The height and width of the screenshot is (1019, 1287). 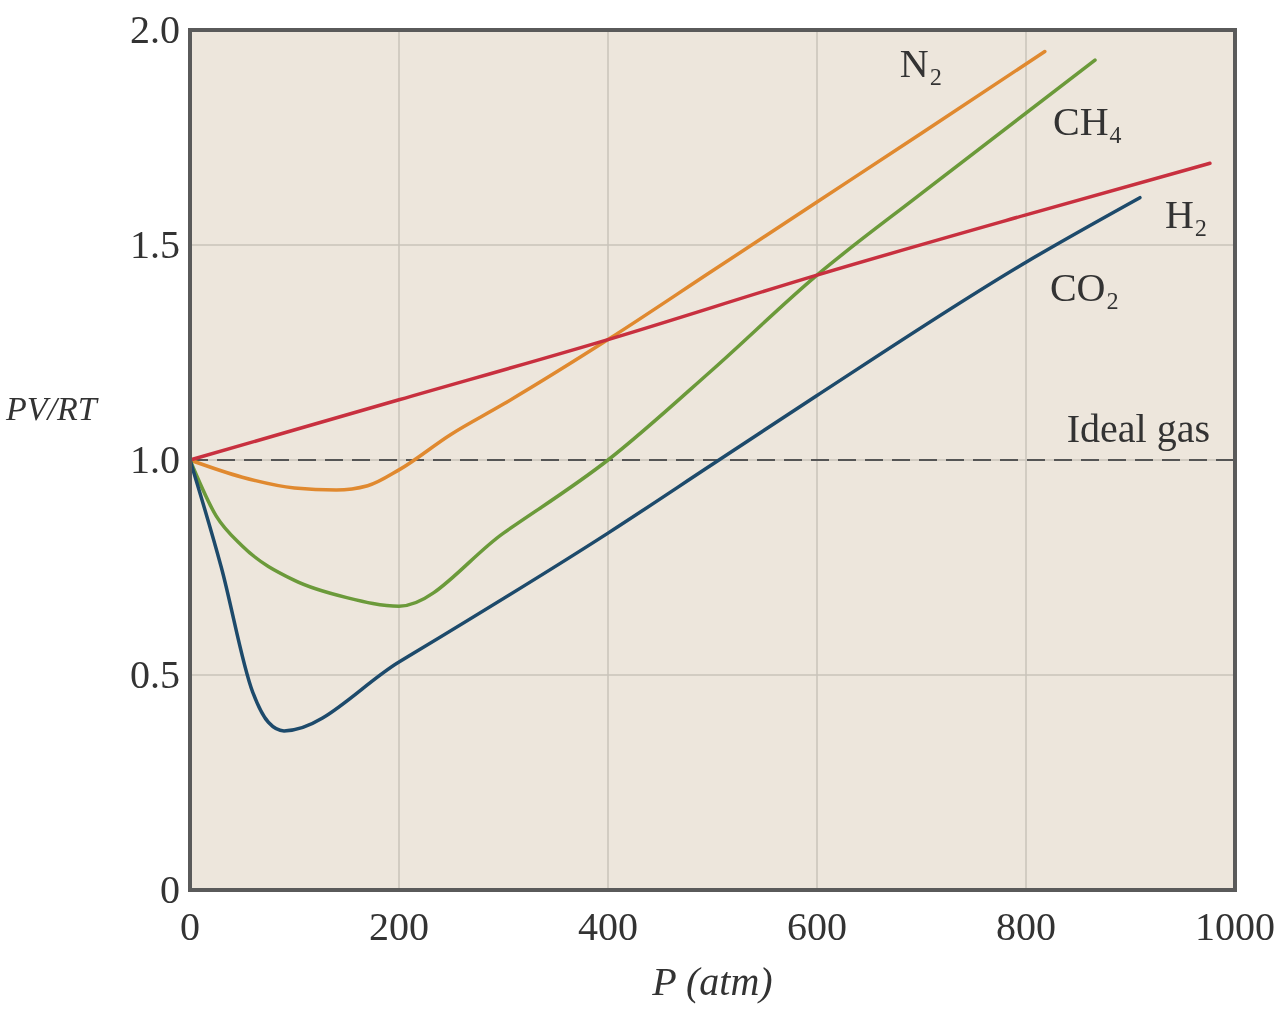 I want to click on series-label: N₂, so click(x=921, y=63).